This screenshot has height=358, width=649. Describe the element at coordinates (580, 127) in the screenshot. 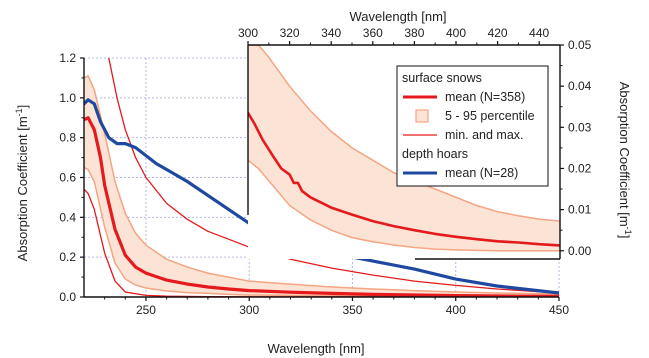

I see `inset-y-tick-label: 0.03` at that location.